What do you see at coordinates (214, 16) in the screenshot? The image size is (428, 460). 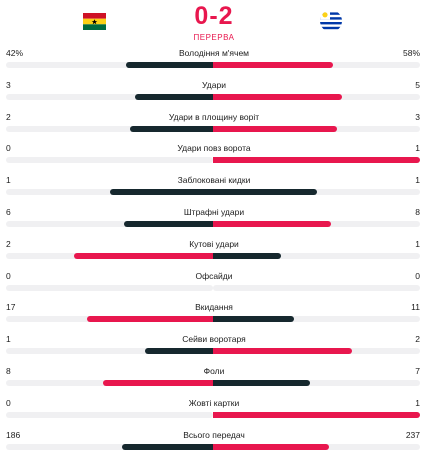 I see `match-score: 0-2` at bounding box center [214, 16].